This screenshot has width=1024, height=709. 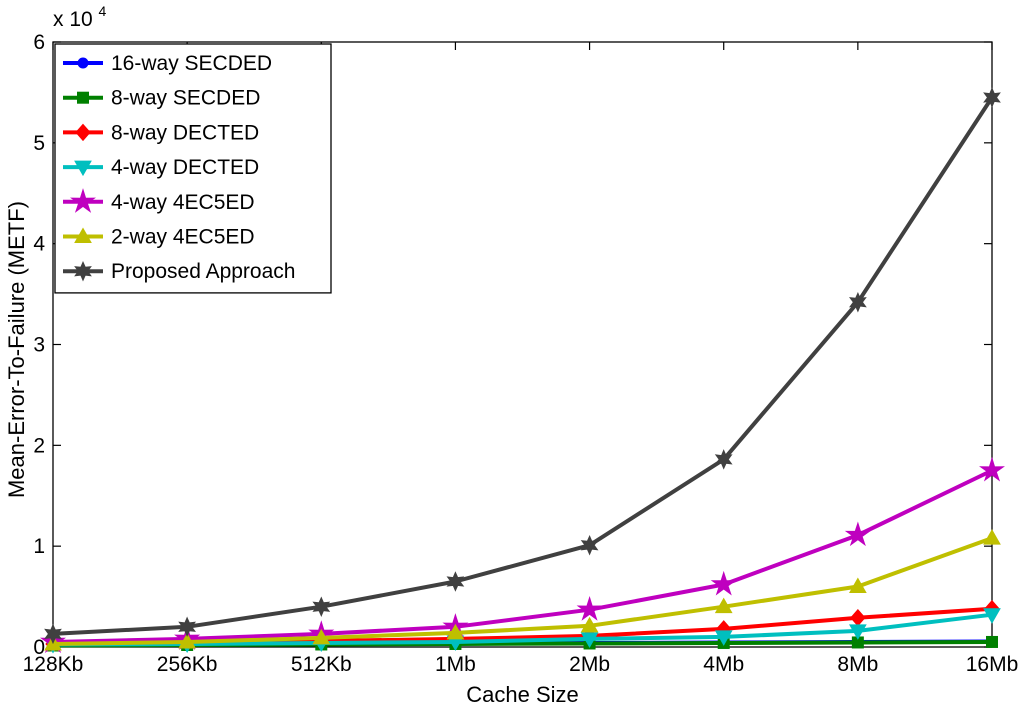 I want to click on y-tick-label: 4, so click(x=39, y=244).